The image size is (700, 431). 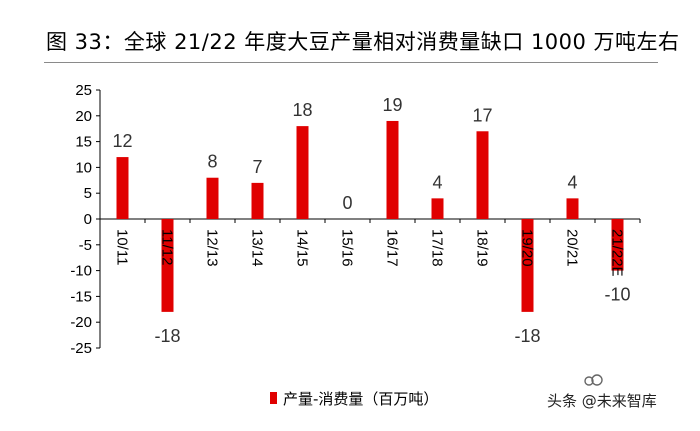 What do you see at coordinates (392, 105) in the screenshot?
I see `data-label: 19` at bounding box center [392, 105].